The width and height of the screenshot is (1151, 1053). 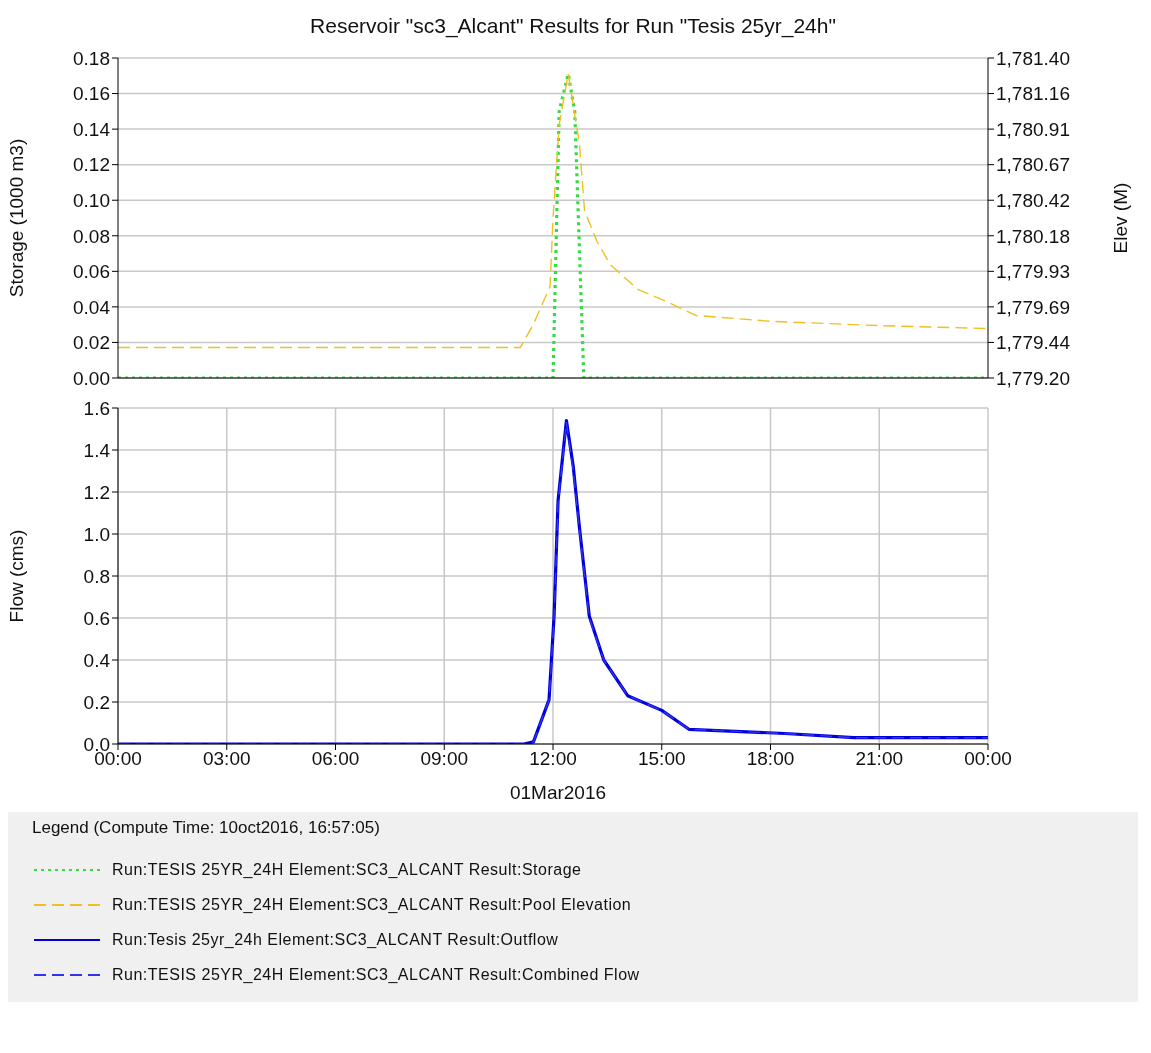 I want to click on y-tick-label: 0.10, so click(x=91, y=200).